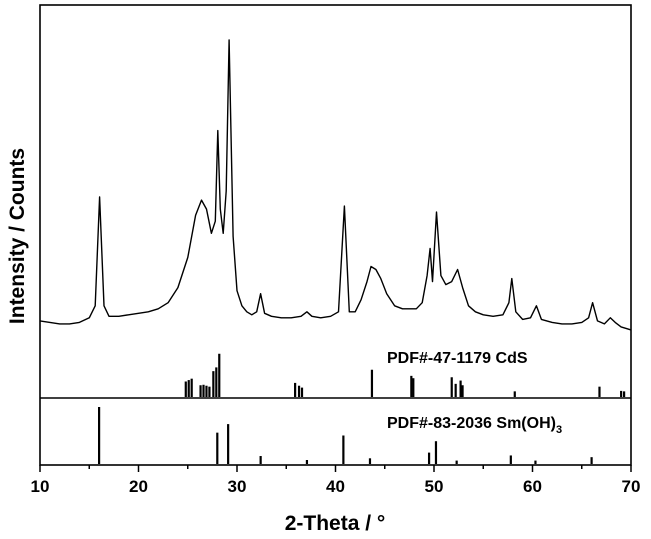 The height and width of the screenshot is (539, 651). Describe the element at coordinates (138, 486) in the screenshot. I see `x-tick-label: 20` at that location.